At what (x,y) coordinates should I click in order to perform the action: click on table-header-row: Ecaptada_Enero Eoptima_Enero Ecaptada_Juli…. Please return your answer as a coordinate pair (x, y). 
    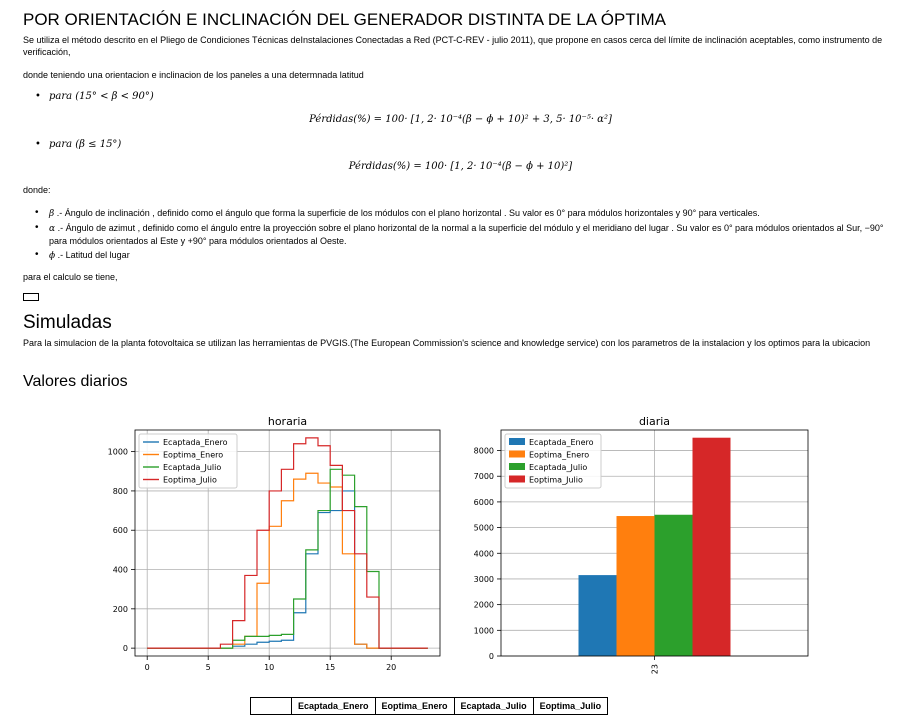
    Looking at the image, I should click on (429, 706).